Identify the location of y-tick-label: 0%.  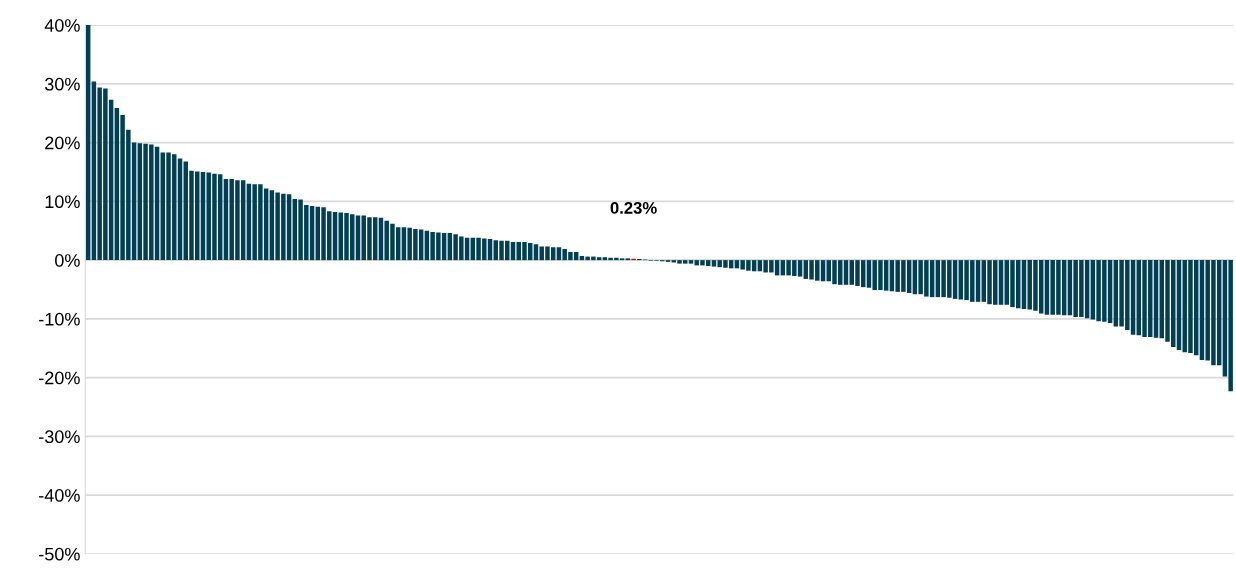
(67, 260).